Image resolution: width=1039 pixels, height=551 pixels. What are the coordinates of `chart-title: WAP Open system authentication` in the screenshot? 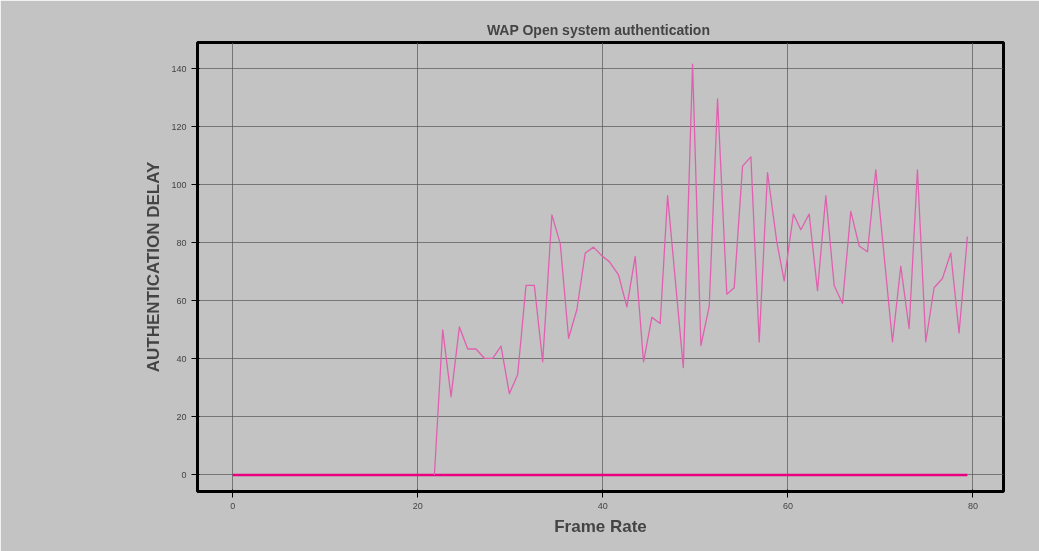 It's located at (598, 29).